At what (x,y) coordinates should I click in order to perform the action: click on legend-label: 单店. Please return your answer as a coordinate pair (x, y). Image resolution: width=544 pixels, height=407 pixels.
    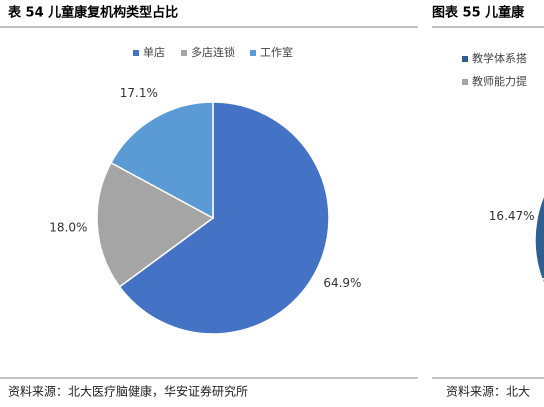
    Looking at the image, I should click on (154, 52).